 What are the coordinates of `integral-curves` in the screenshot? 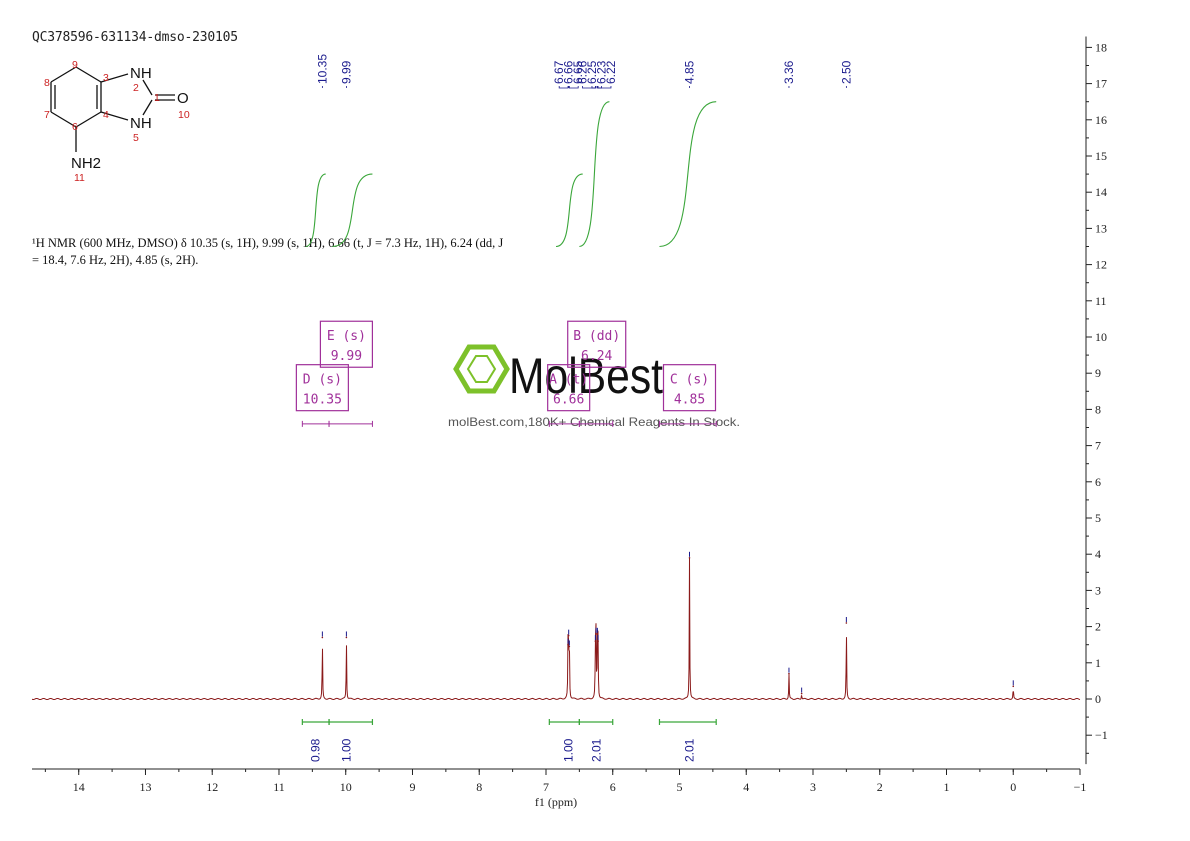 It's located at (511, 174).